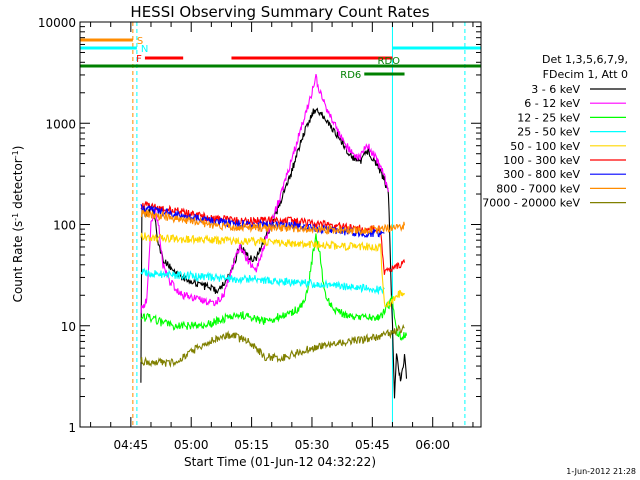  I want to click on flag-bars: SNF RDO RD6, so click(280, 58).